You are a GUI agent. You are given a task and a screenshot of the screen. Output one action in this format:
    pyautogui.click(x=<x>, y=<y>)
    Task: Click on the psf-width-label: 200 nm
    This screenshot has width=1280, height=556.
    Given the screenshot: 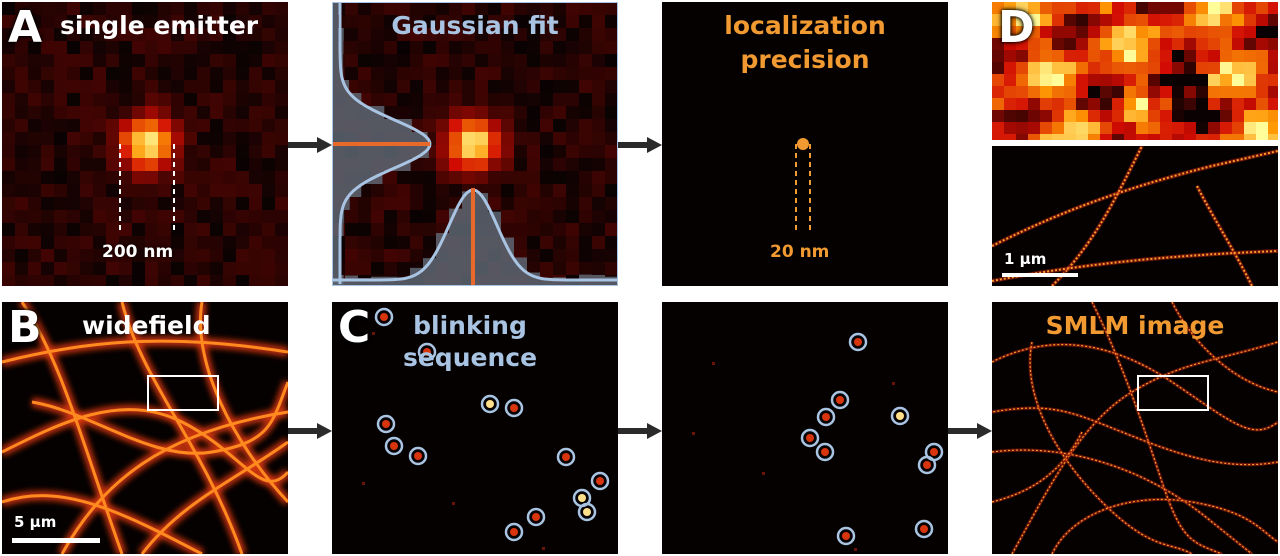 What is the action you would take?
    pyautogui.click(x=138, y=252)
    